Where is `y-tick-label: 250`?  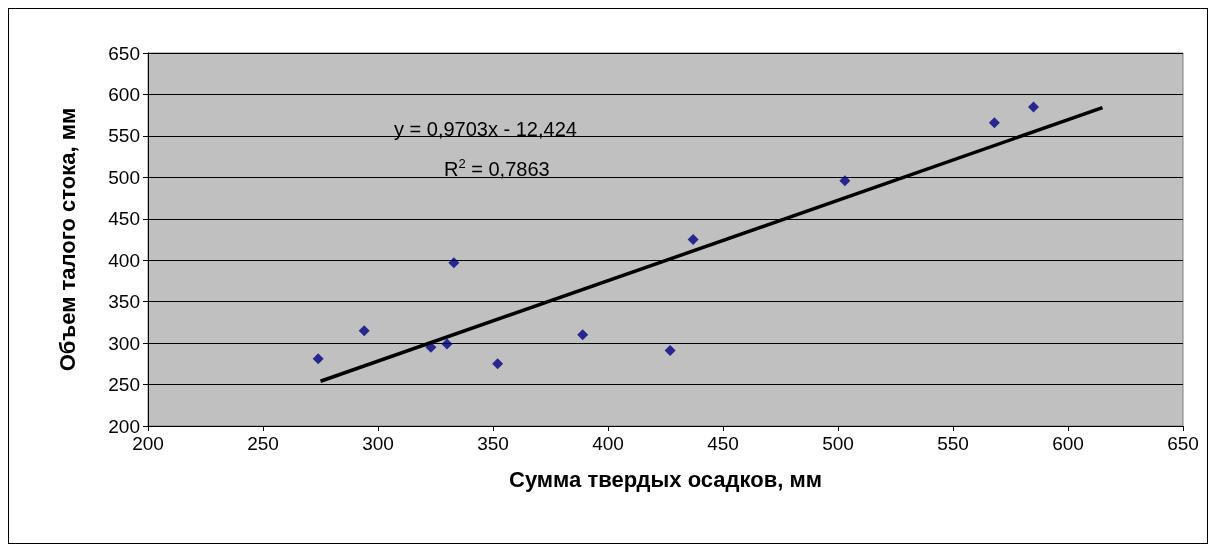
y-tick-label: 250 is located at coordinates (124, 385).